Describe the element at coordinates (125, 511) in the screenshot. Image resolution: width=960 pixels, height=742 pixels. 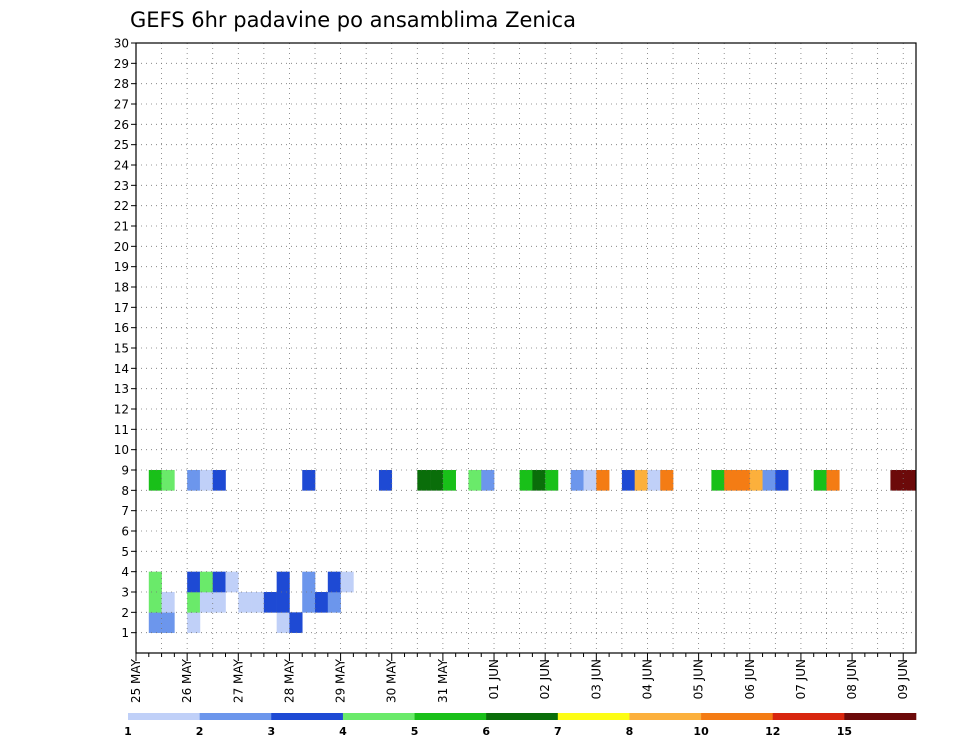
I see `y-tick-label: 7` at that location.